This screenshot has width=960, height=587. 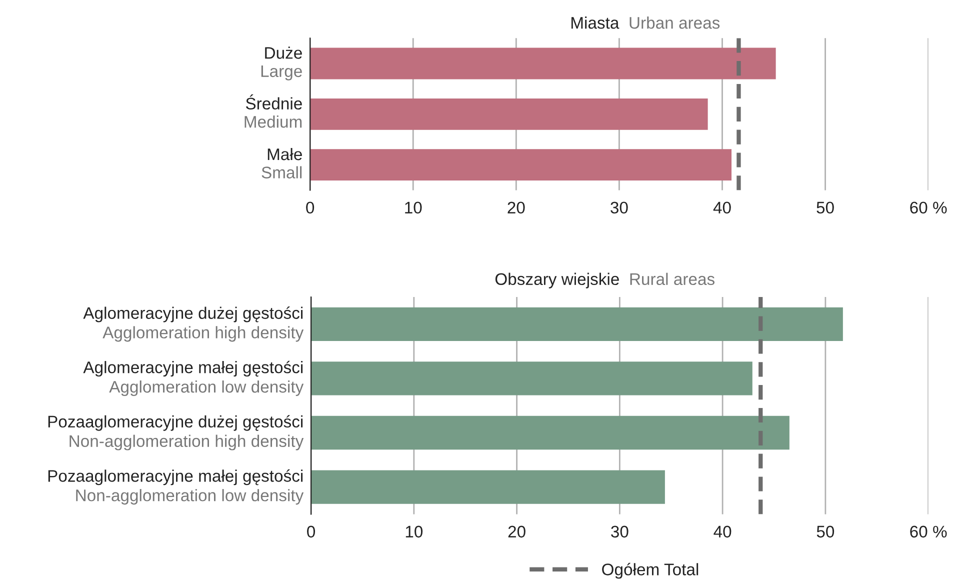 I want to click on y-tick-label: Duże Large, so click(x=281, y=63).